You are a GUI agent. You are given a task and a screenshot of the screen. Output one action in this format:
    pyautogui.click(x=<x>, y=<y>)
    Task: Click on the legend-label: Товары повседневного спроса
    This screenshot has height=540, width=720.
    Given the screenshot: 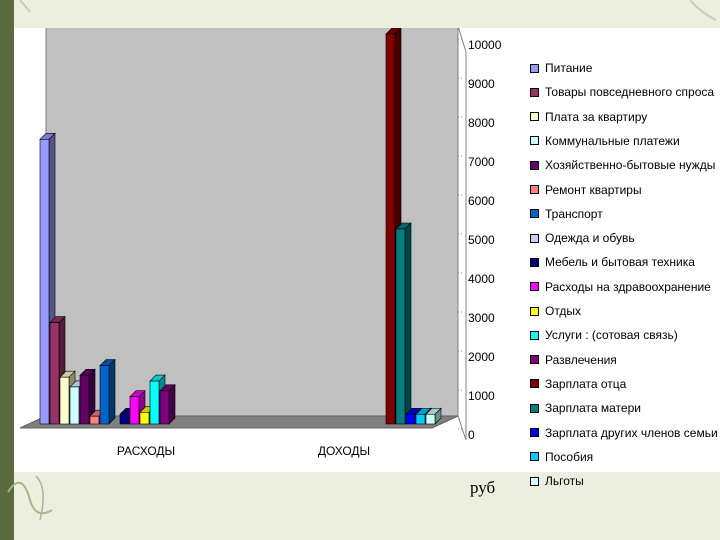 What is the action you would take?
    pyautogui.click(x=630, y=92)
    